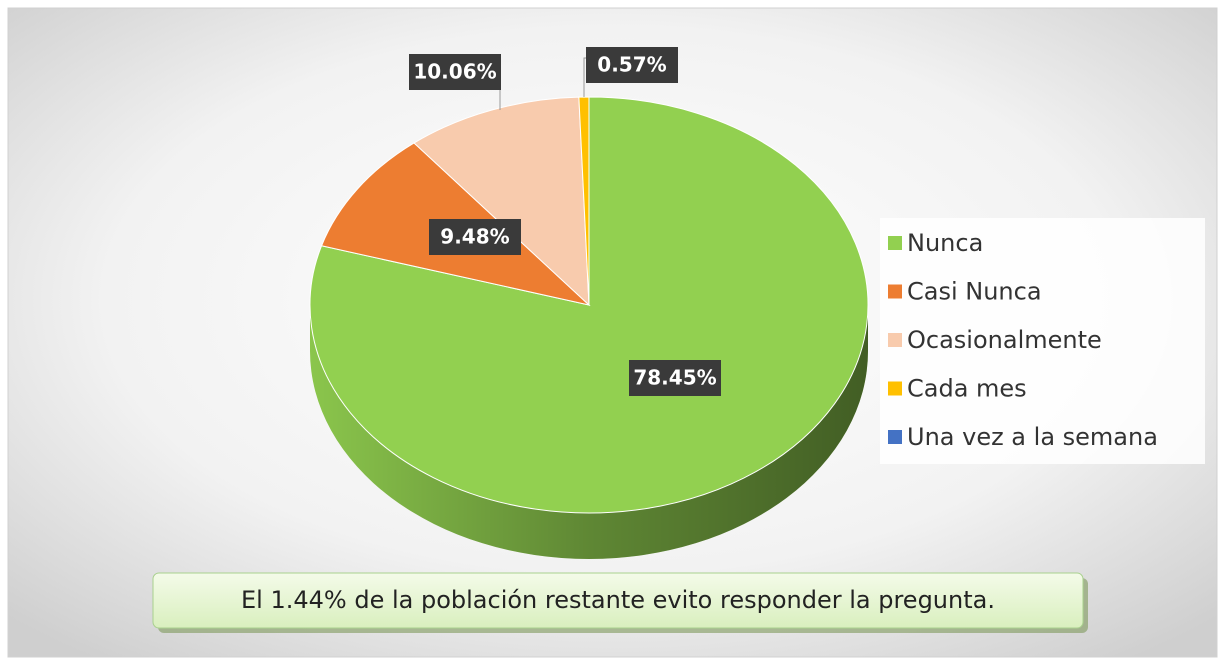  What do you see at coordinates (967, 389) in the screenshot?
I see `legend-label: Cada mes` at bounding box center [967, 389].